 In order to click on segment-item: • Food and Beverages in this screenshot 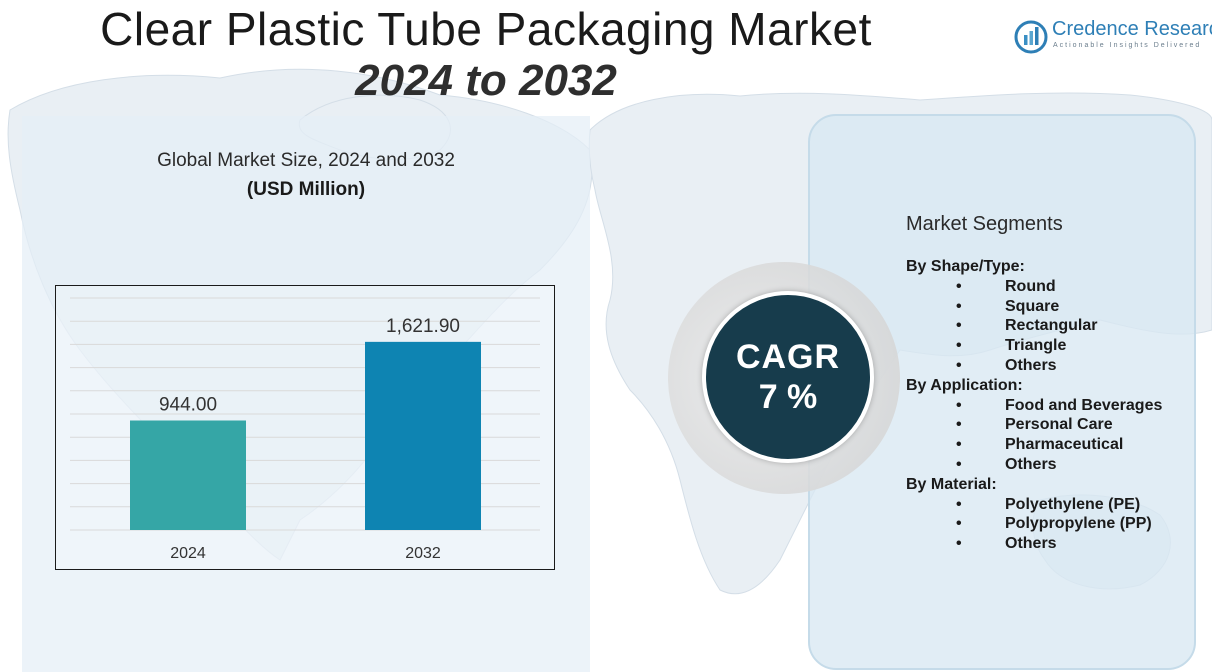, I will do `click(1056, 406)`.